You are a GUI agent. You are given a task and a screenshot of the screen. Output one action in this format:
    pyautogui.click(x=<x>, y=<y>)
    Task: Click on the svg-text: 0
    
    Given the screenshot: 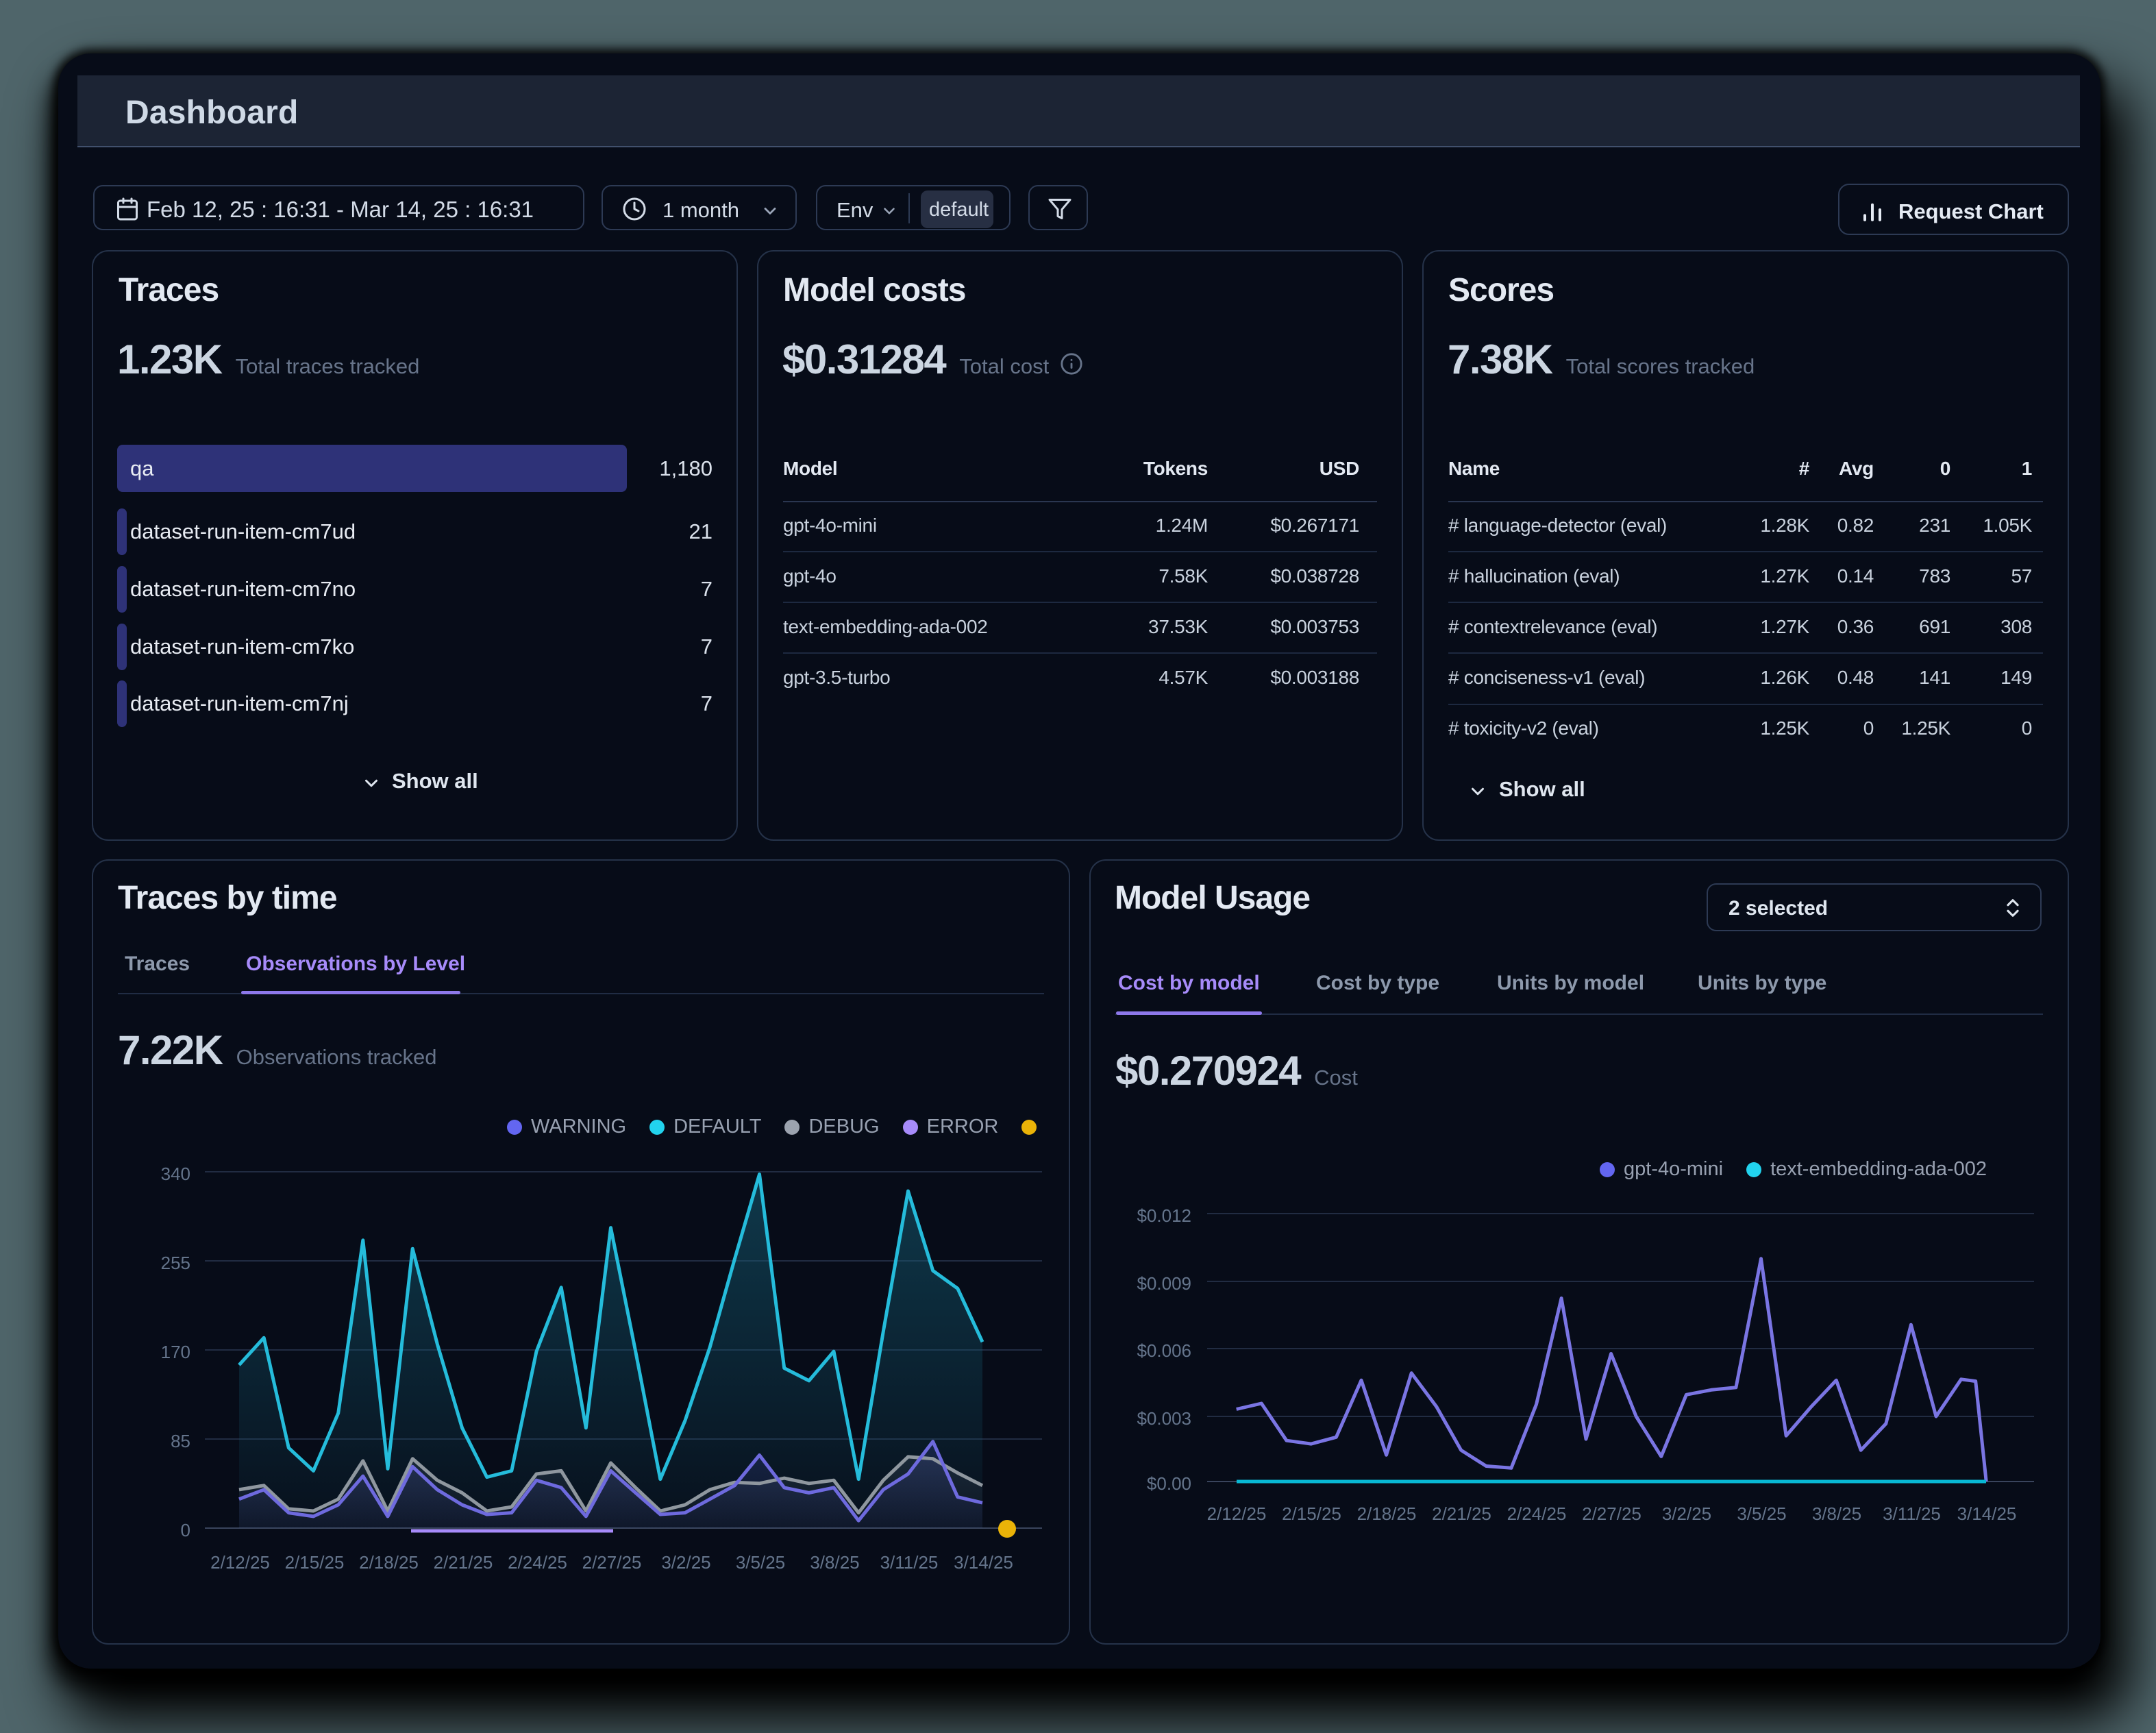 What is the action you would take?
    pyautogui.click(x=185, y=1530)
    